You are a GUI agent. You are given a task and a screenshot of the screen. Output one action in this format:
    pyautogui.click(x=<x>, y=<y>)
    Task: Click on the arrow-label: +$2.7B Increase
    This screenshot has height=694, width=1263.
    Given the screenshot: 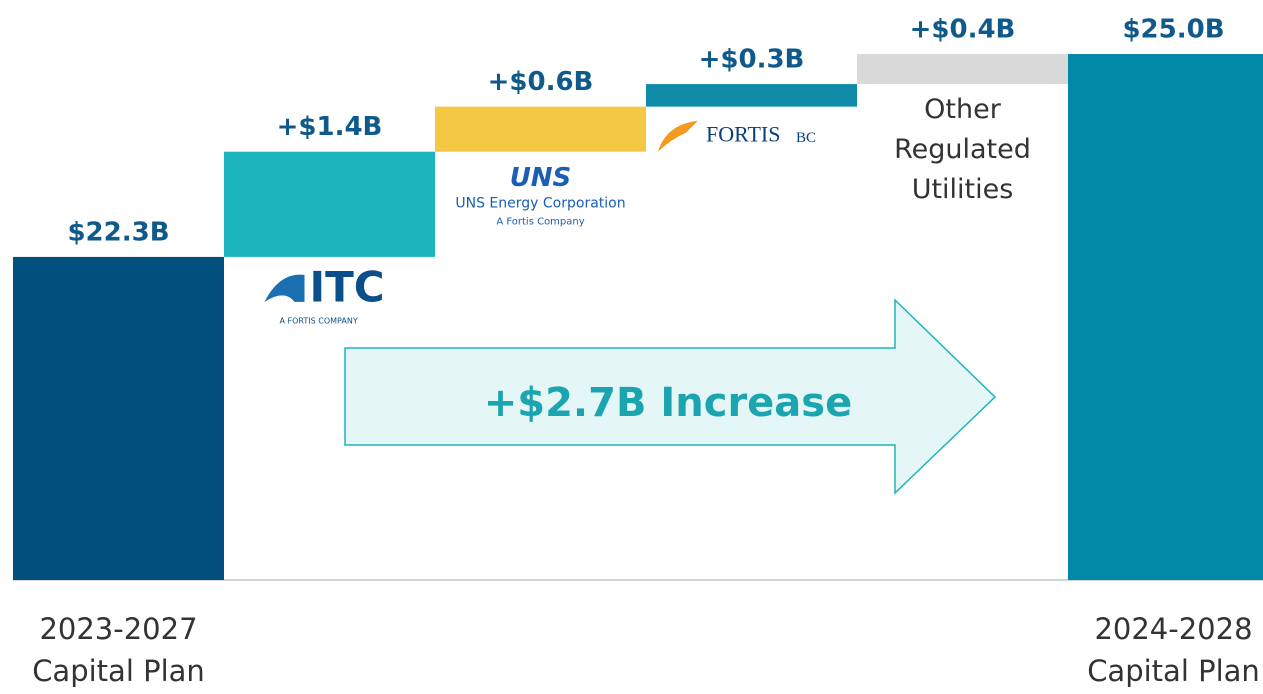 What is the action you would take?
    pyautogui.click(x=668, y=403)
    